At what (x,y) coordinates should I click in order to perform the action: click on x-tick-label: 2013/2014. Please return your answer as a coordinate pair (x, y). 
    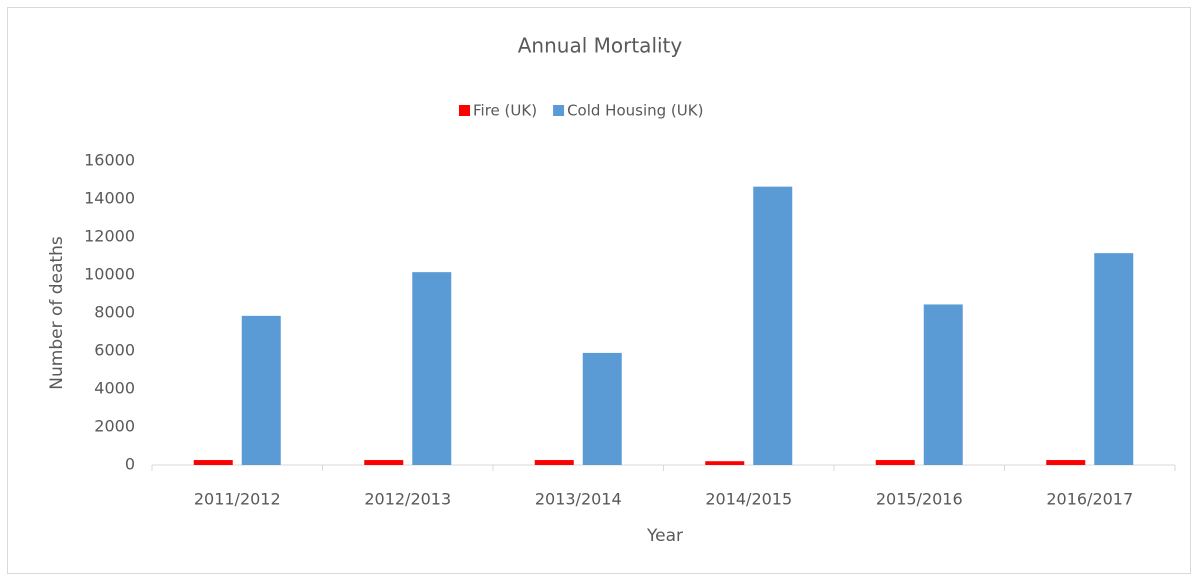
    Looking at the image, I should click on (578, 499).